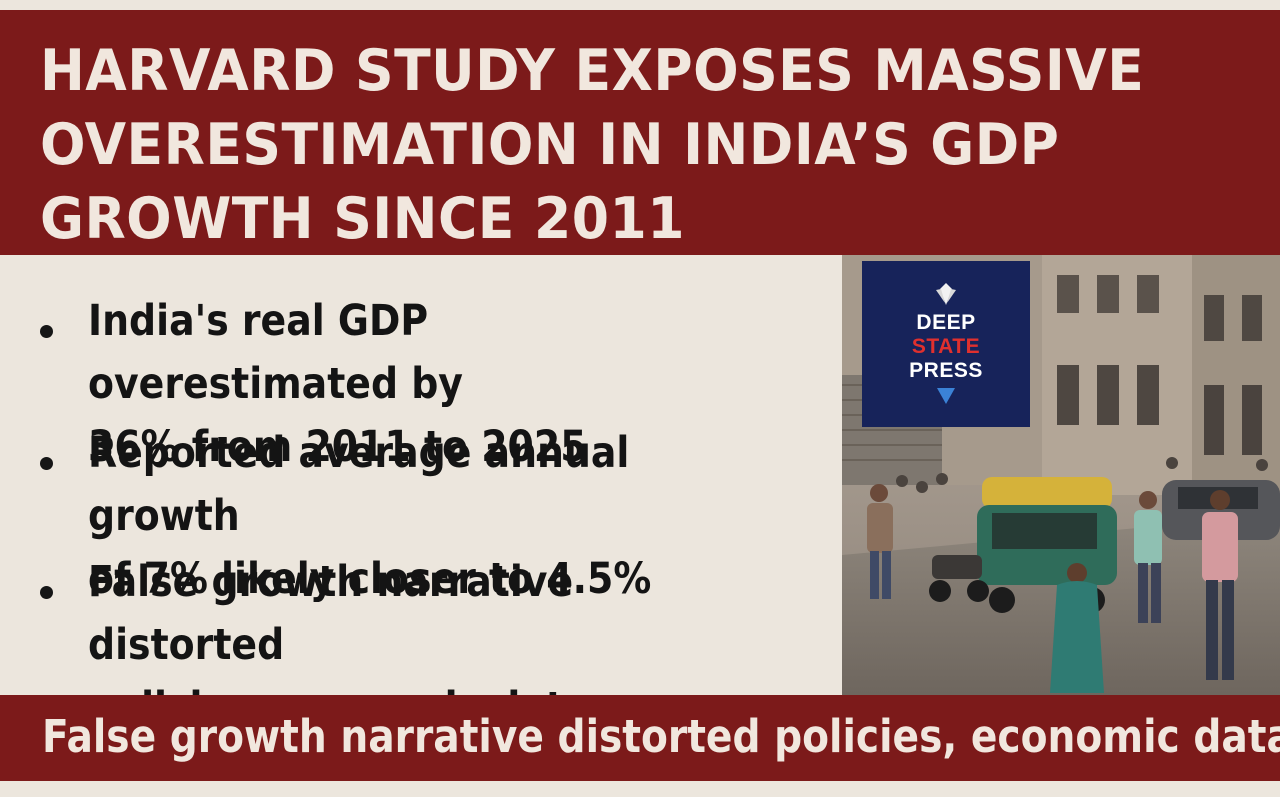 The image size is (1280, 797). What do you see at coordinates (946, 322) in the screenshot?
I see `logo-text-deep: DEEP` at bounding box center [946, 322].